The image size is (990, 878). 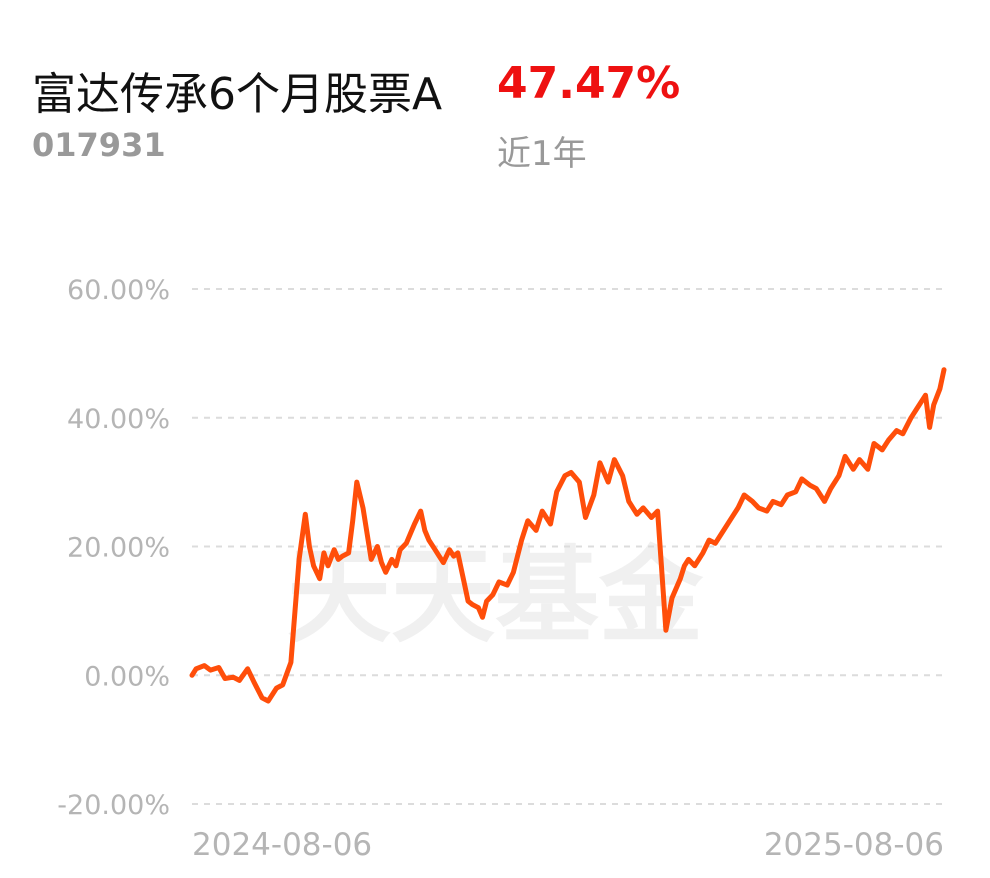 I want to click on period-label: 近1年, so click(x=542, y=154).